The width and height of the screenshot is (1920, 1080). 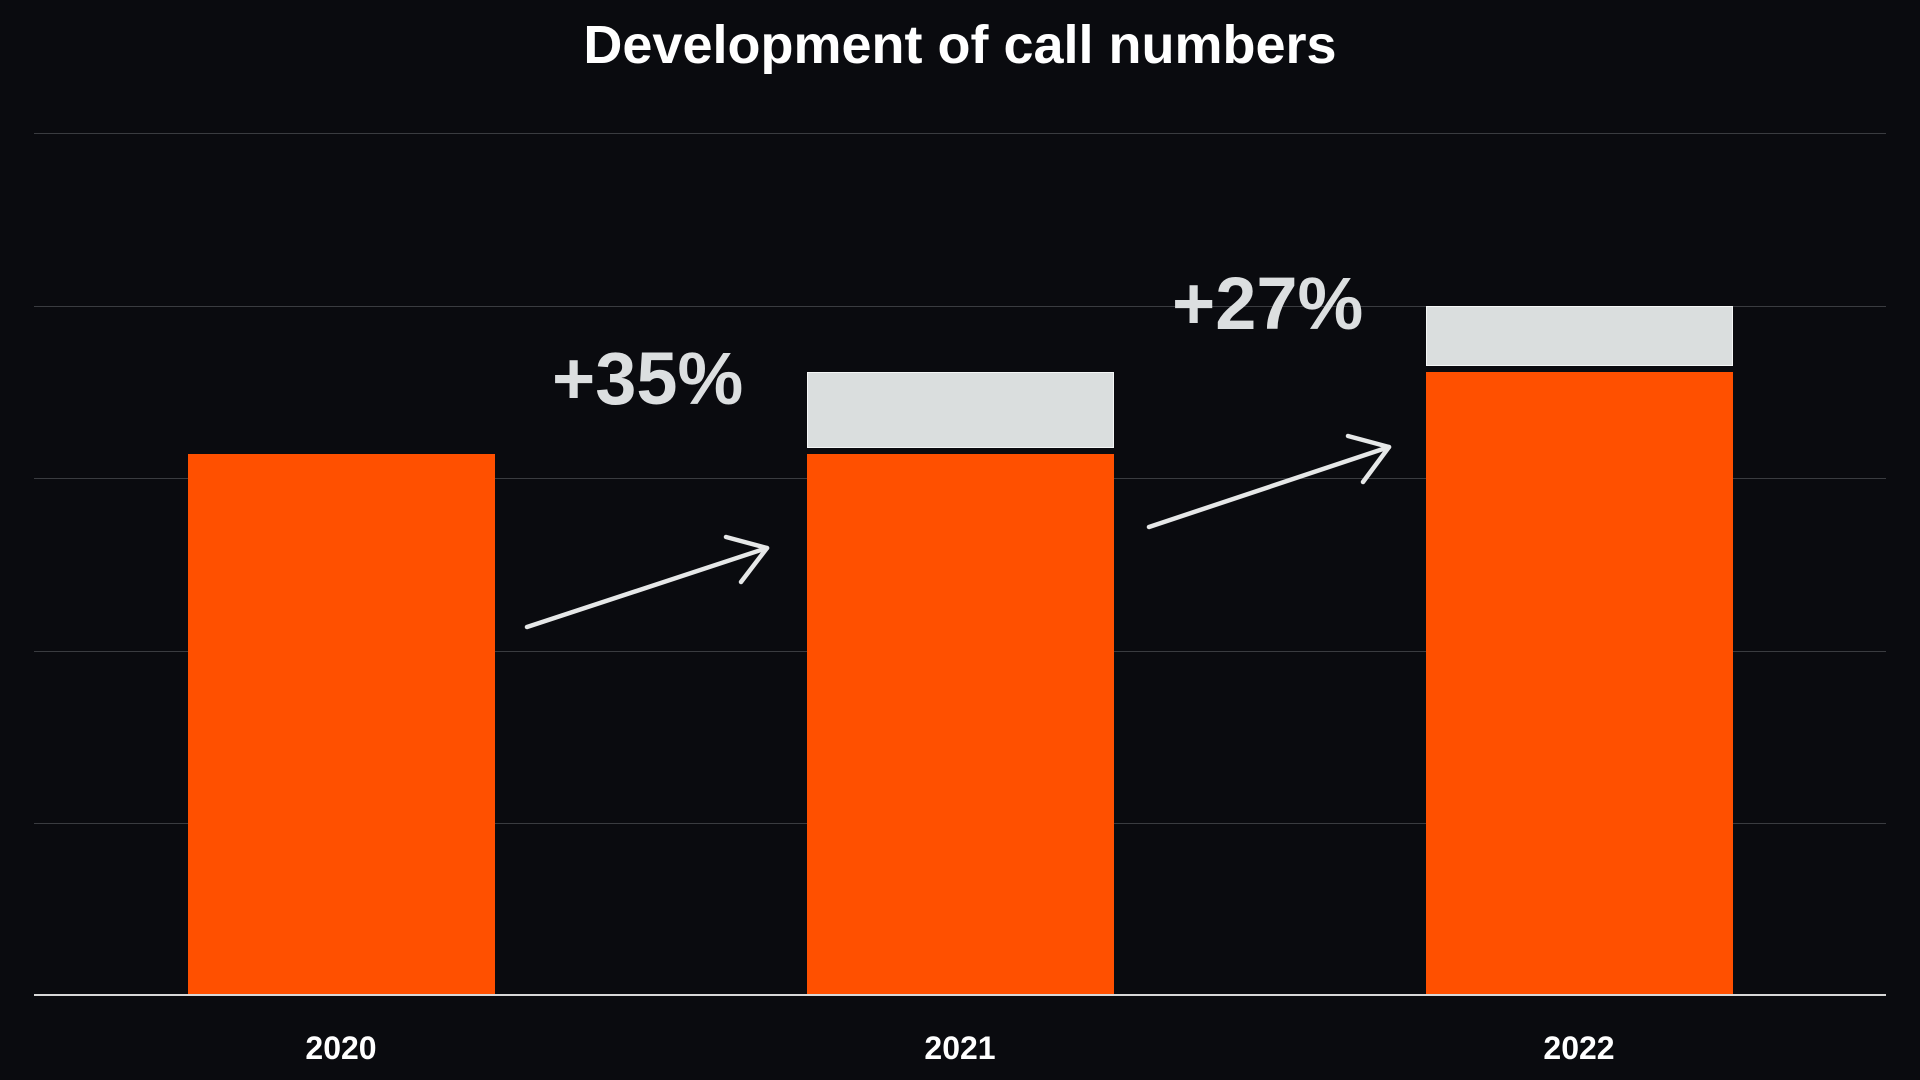 I want to click on x-tick-2022: 2022, so click(x=1579, y=1048).